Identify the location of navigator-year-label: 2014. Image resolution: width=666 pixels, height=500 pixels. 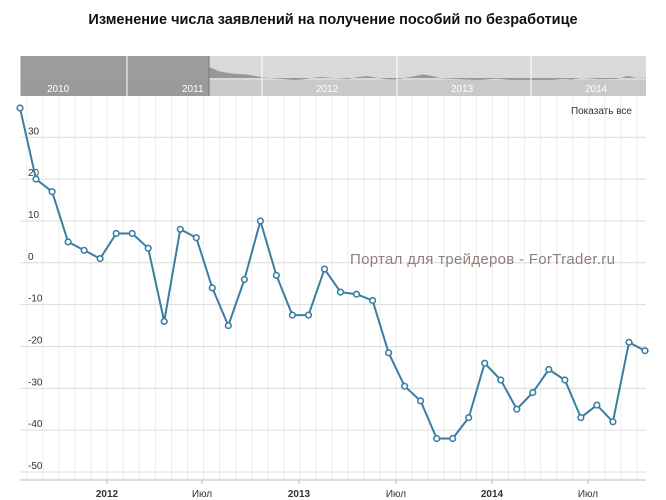
(596, 89).